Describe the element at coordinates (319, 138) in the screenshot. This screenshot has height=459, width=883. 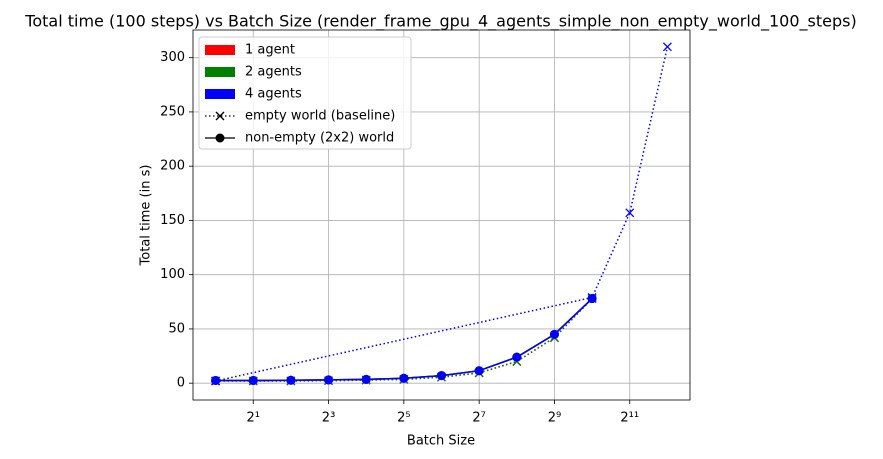
I see `legend-label: non-empty (2x2) world` at that location.